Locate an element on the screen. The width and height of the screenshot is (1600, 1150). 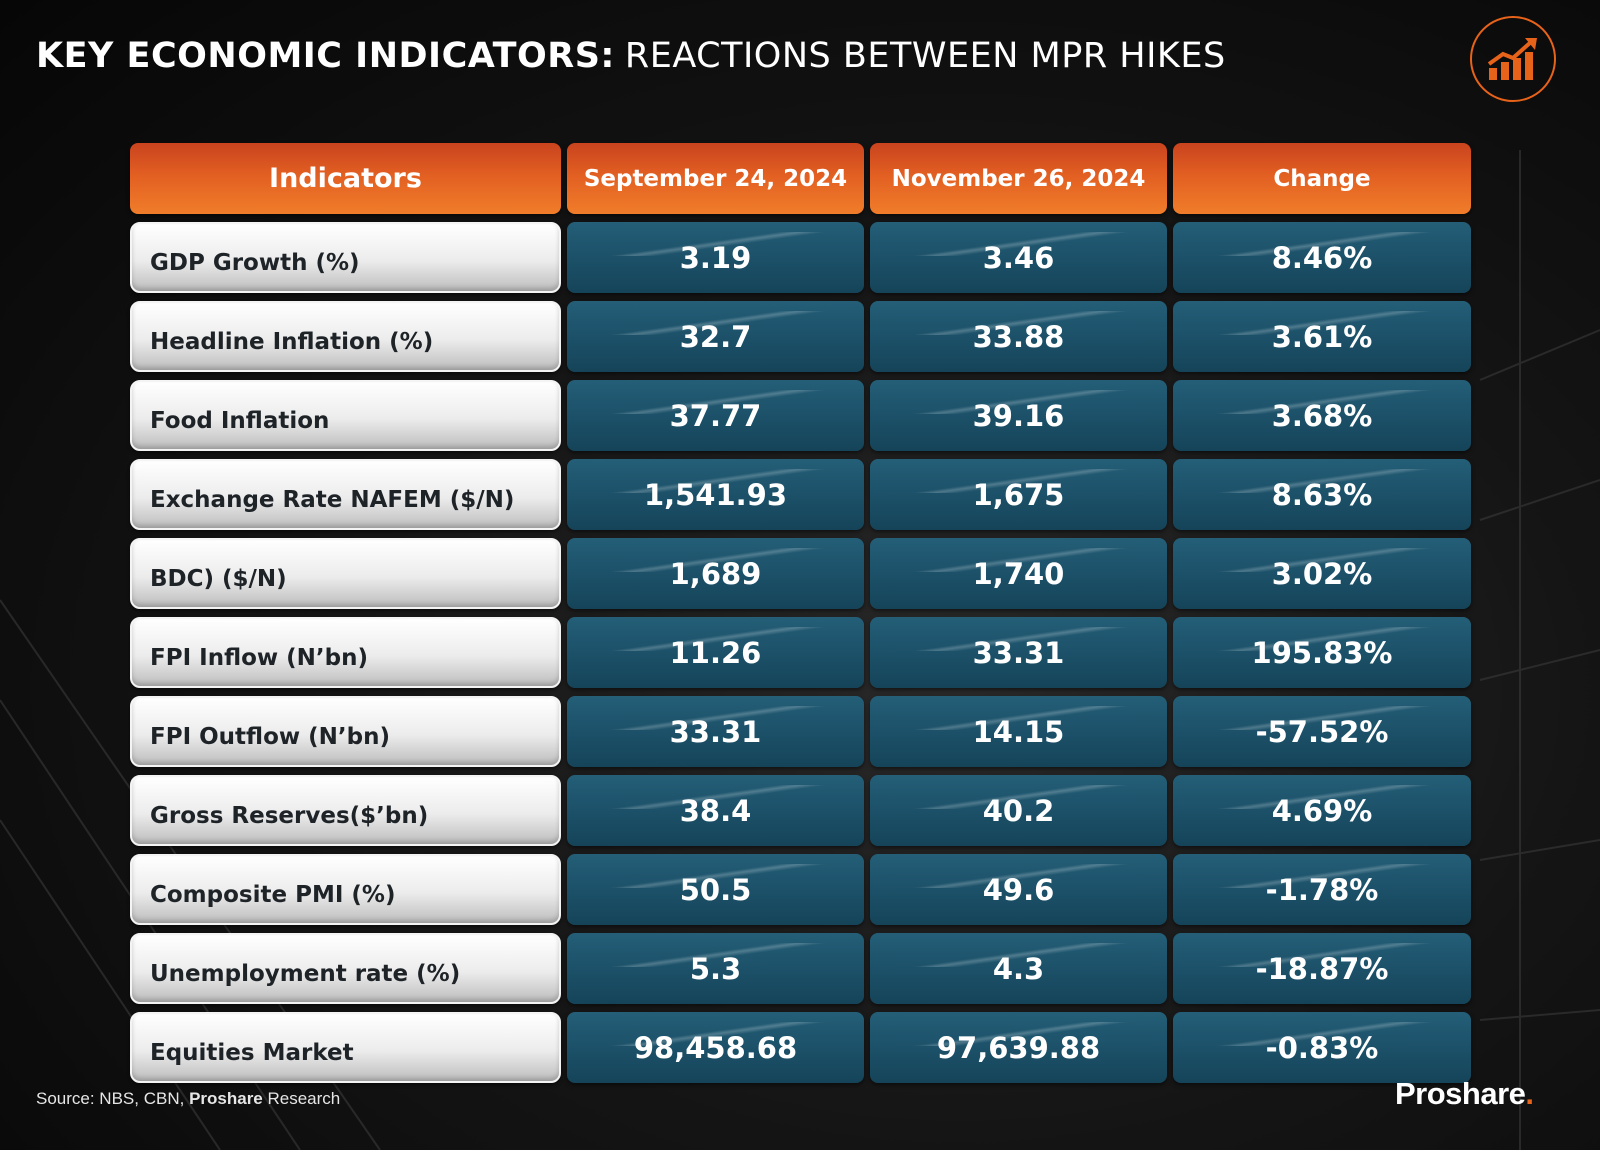
change-value-cell-text: -0.83% is located at coordinates (1322, 1047).